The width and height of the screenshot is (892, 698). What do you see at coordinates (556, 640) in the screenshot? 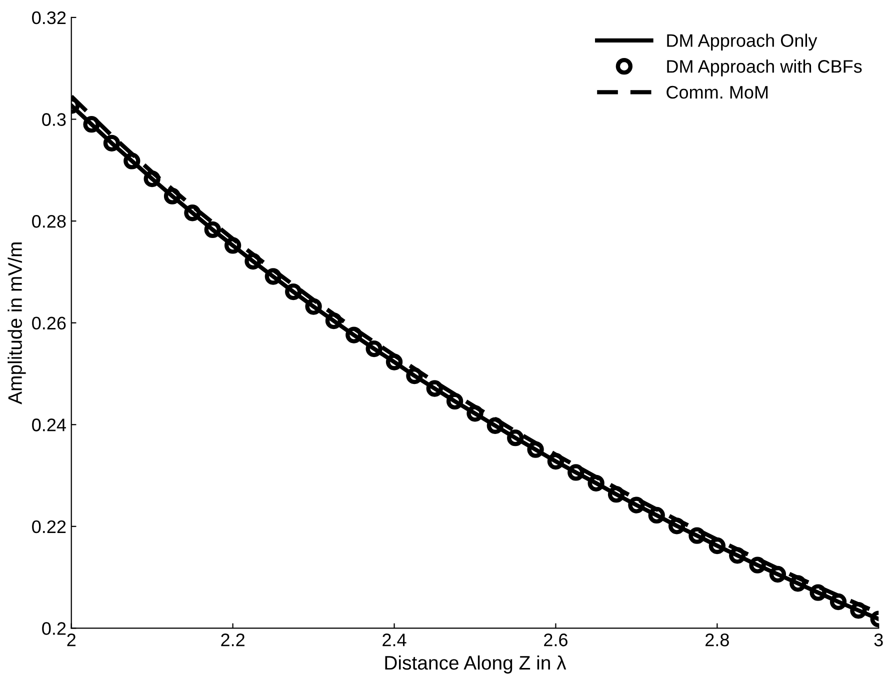
I see `x-tick-label: 2.6` at bounding box center [556, 640].